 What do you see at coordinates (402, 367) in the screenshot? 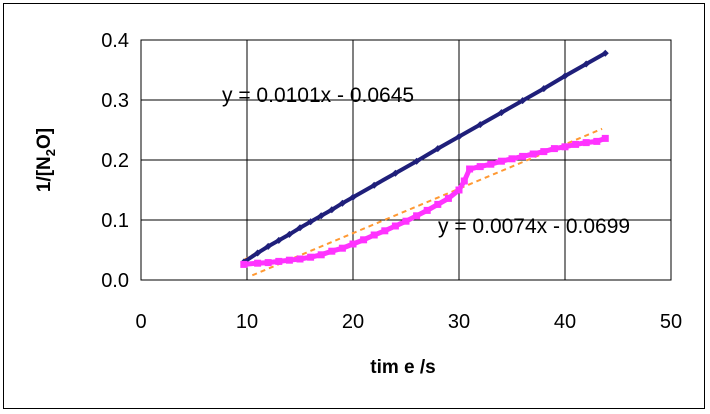
I see `x-axis-label: tim e /s` at bounding box center [402, 367].